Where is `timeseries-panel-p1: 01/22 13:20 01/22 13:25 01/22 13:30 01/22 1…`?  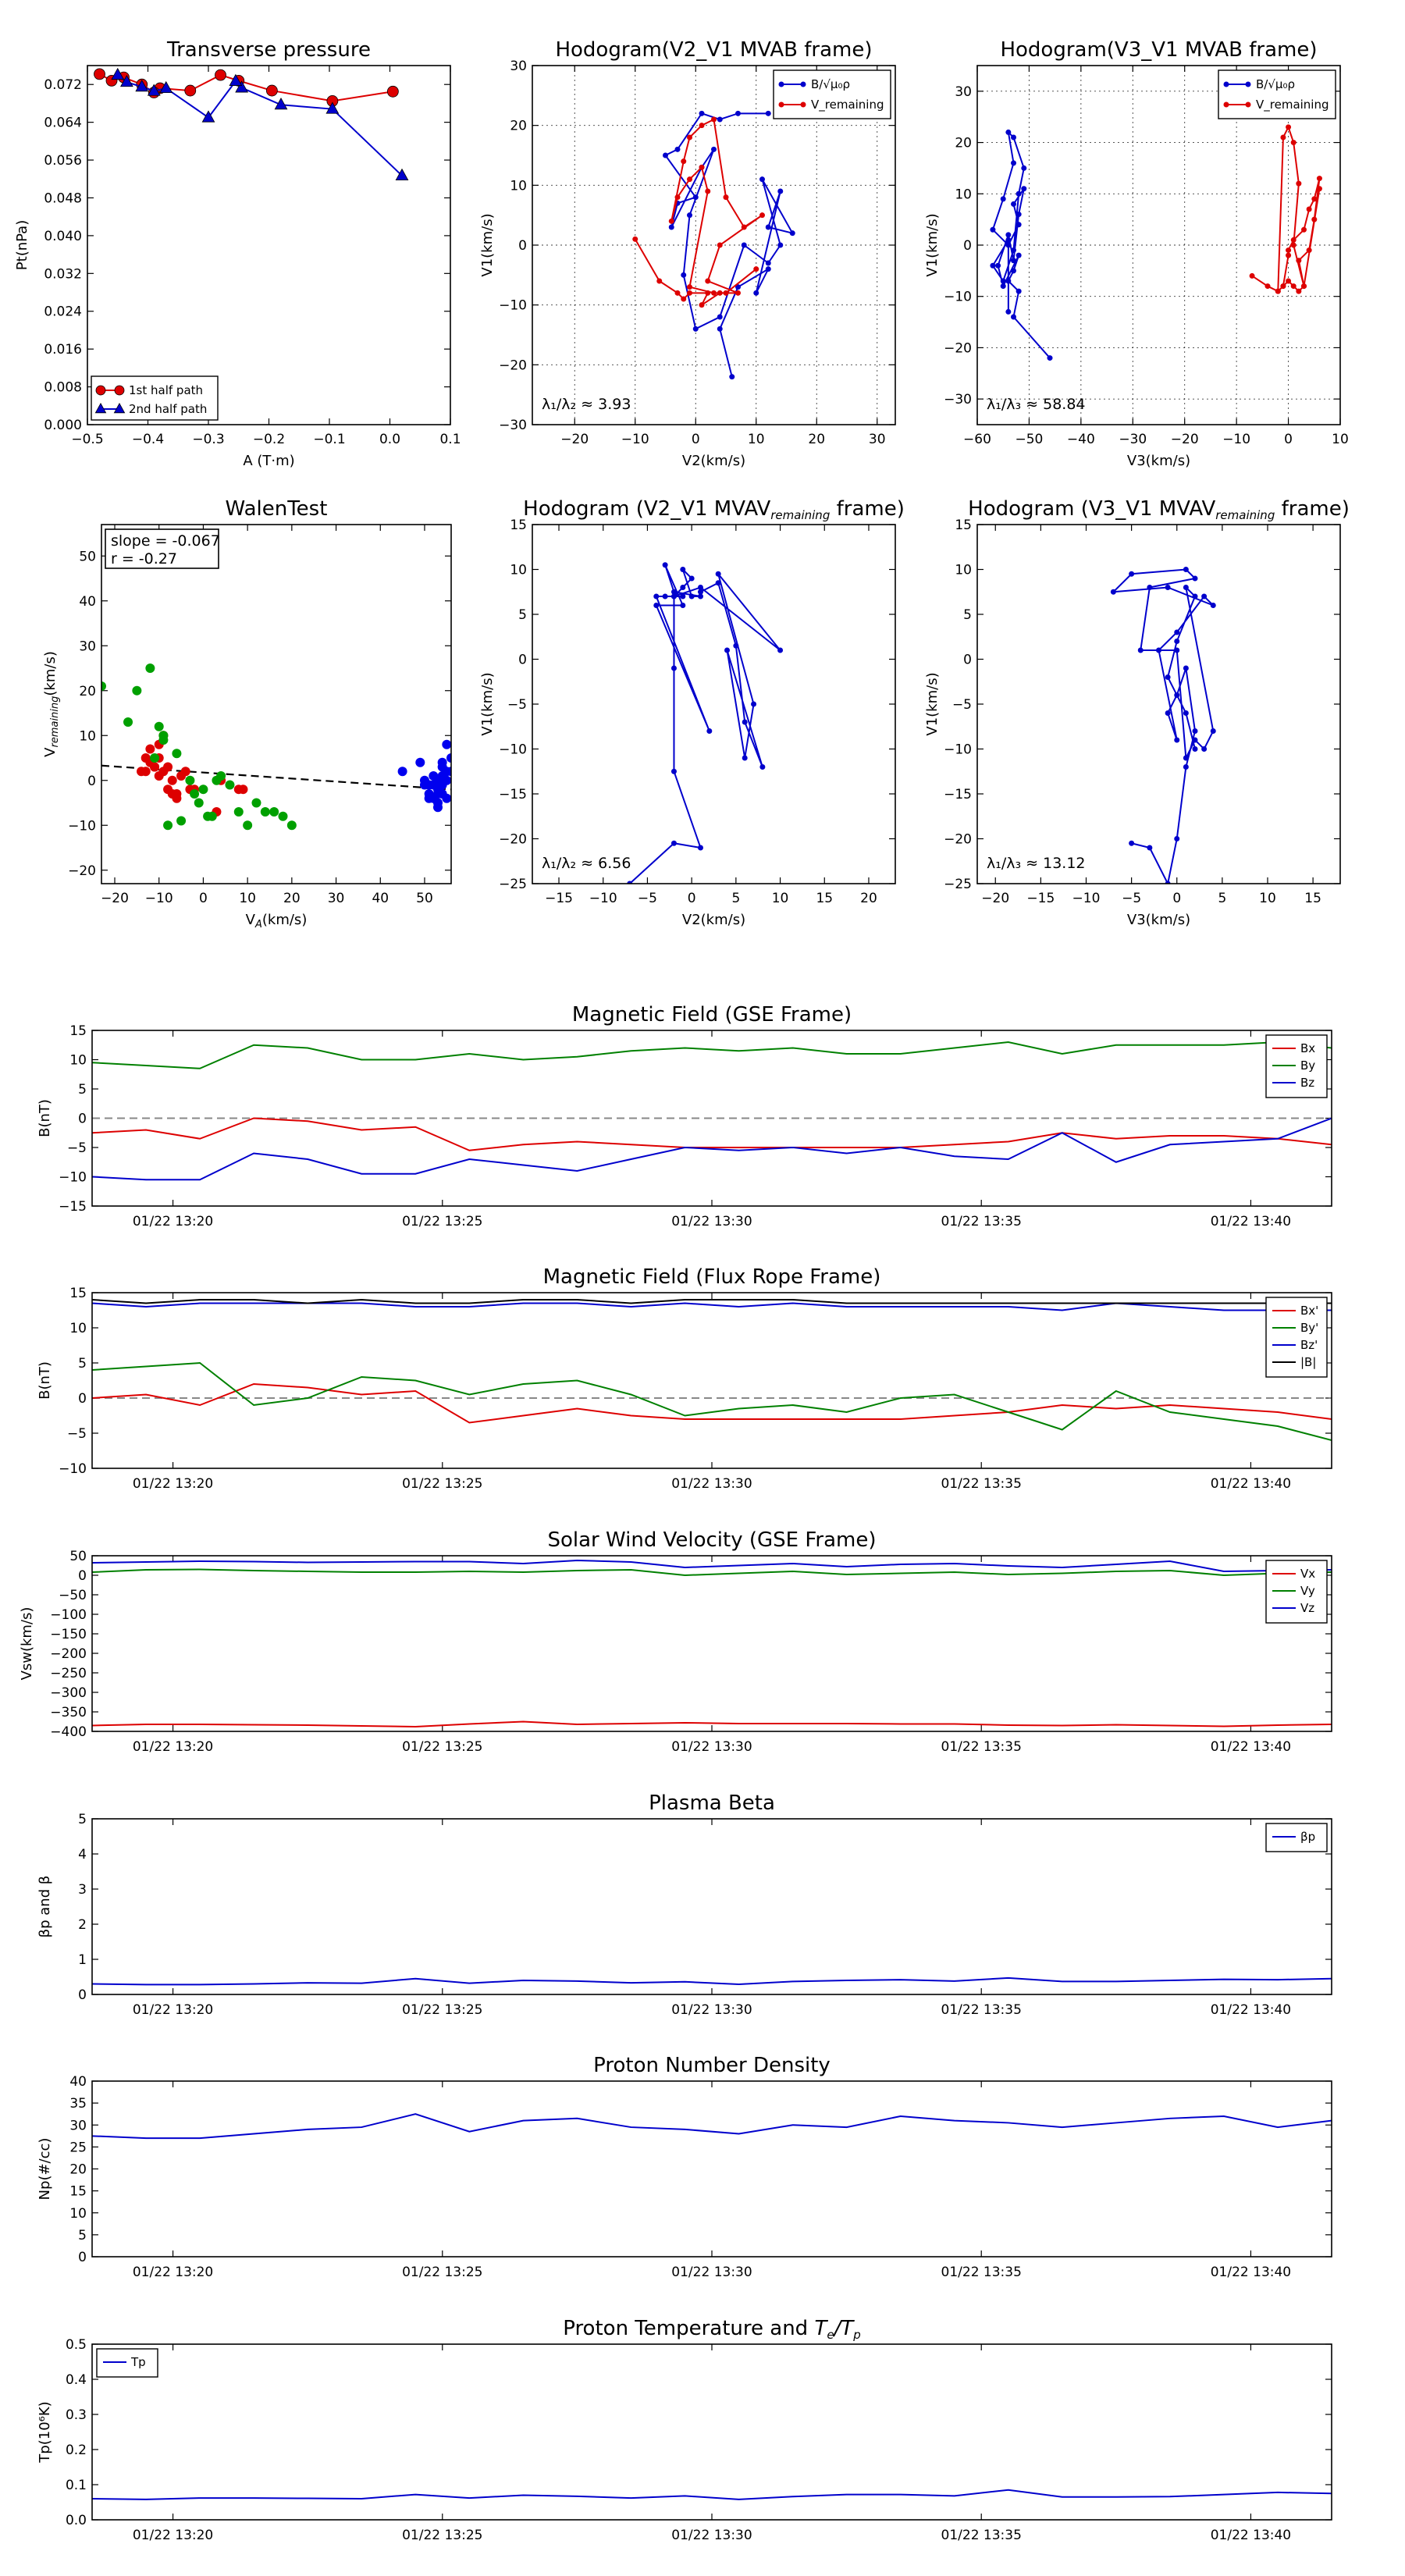 timeseries-panel-p1: 01/22 13:20 01/22 13:25 01/22 13:30 01/22 1… is located at coordinates (684, 1116).